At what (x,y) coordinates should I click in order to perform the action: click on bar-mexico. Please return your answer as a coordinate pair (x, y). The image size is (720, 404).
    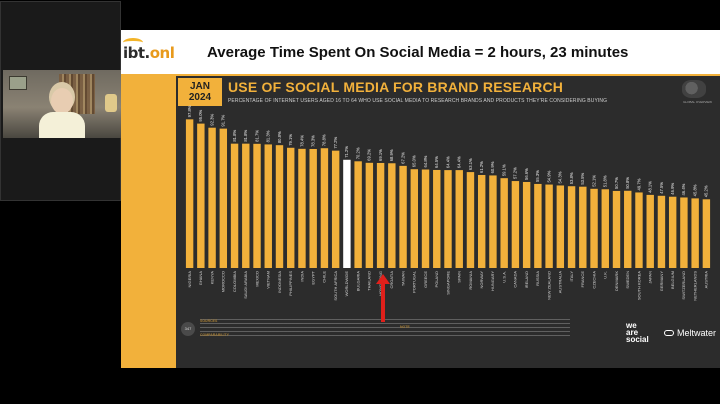
    Looking at the image, I should click on (257, 205).